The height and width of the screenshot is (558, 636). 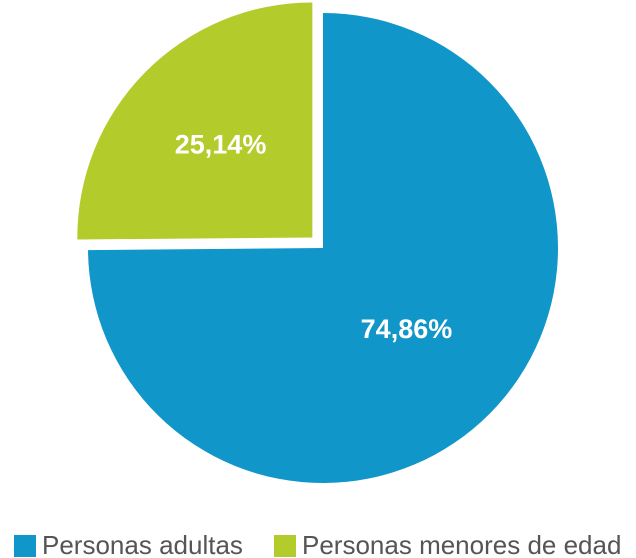 What do you see at coordinates (407, 329) in the screenshot?
I see `value-label: 74,86%` at bounding box center [407, 329].